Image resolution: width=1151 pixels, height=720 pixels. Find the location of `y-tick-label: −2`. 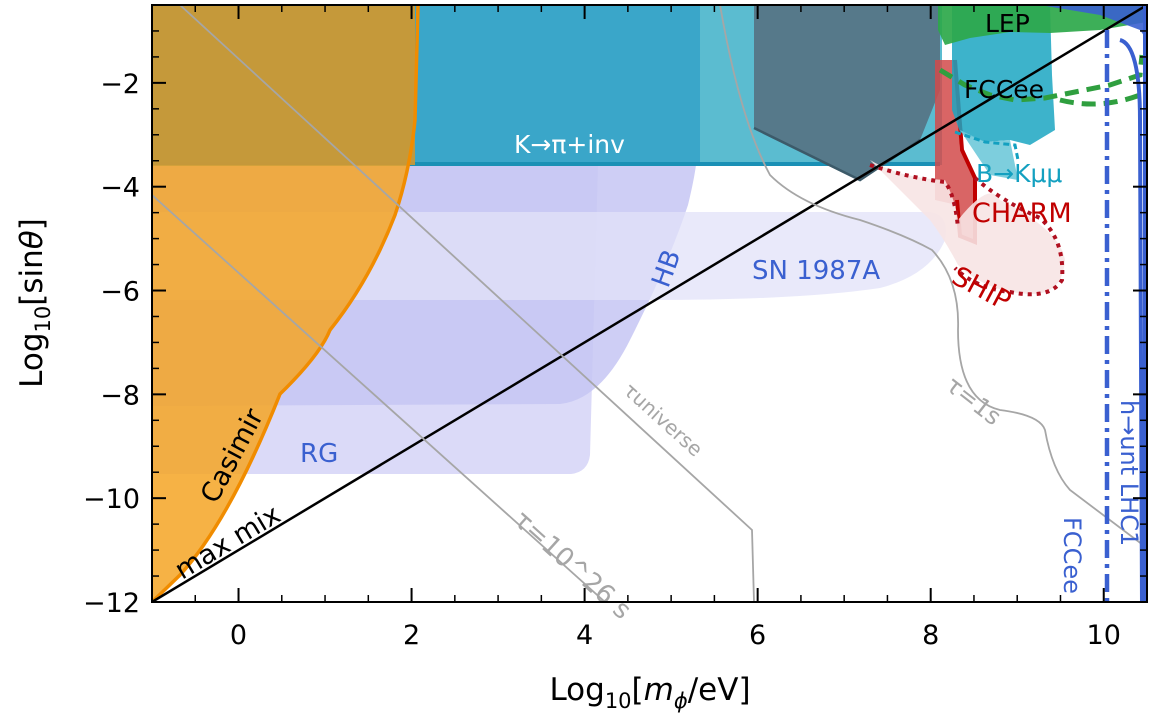

y-tick-label: −2 is located at coordinates (120, 84).